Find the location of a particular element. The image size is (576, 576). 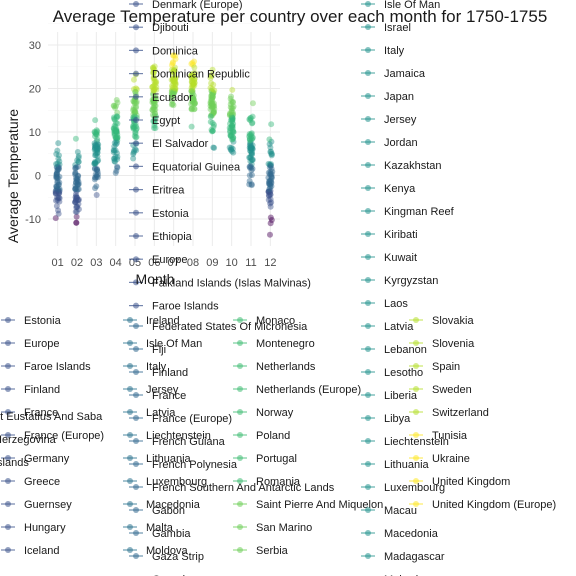

legend-entry: Falkland Islands (Islas Malvinas) is located at coordinates (231, 283).